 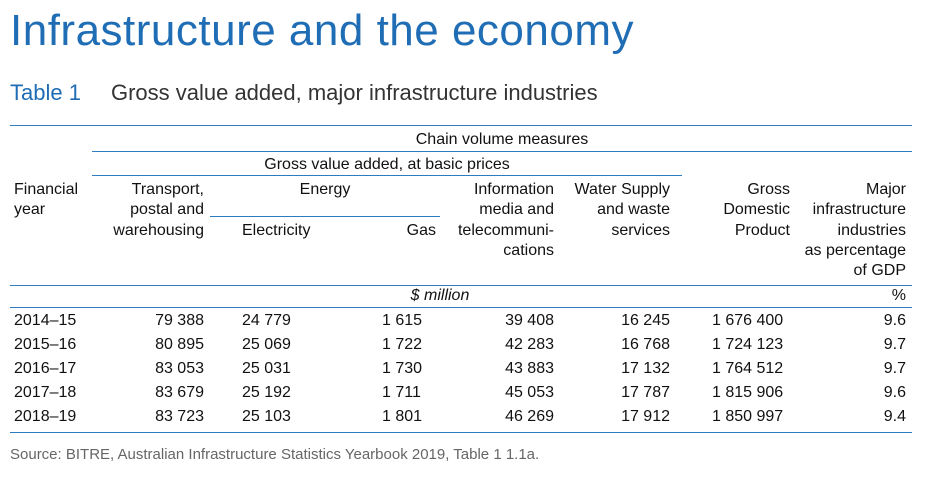 I want to click on header-electricity: Electricity, so click(x=276, y=230).